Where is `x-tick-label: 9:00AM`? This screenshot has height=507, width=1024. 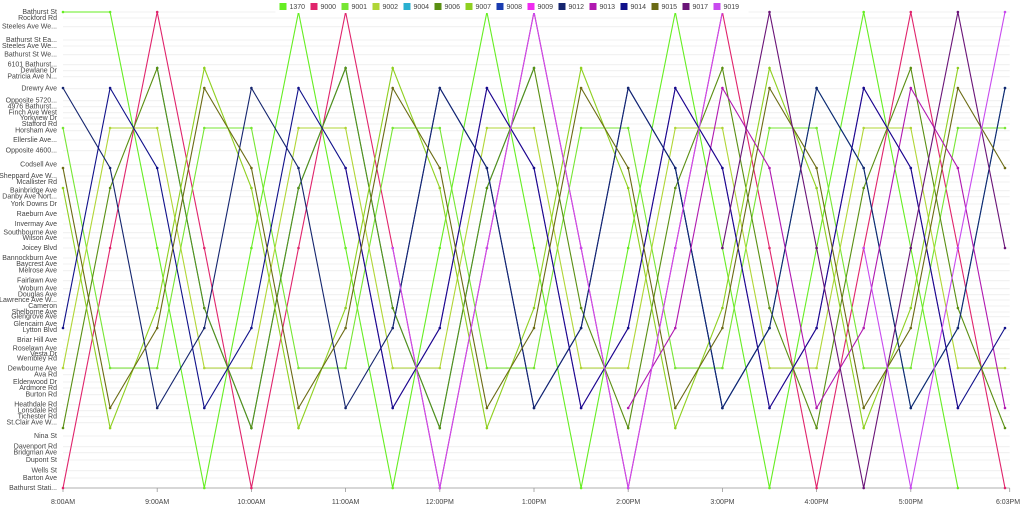
x-tick-label: 9:00AM is located at coordinates (157, 502).